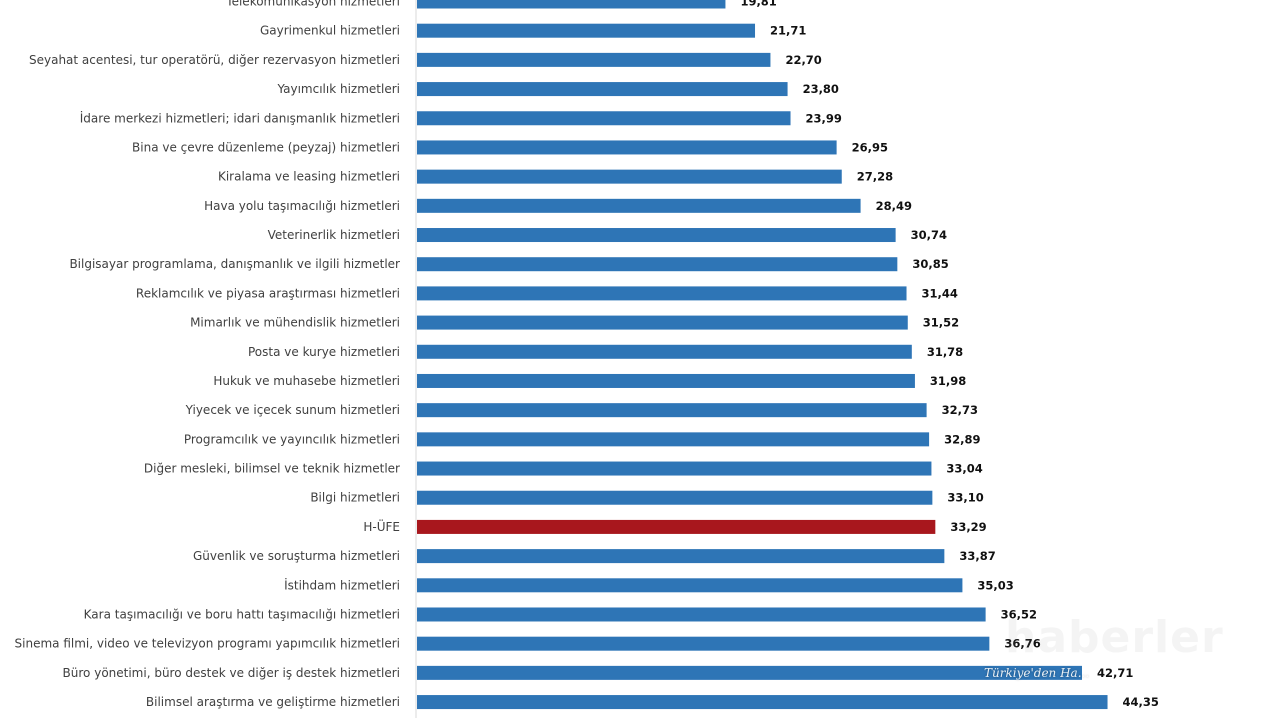 The height and width of the screenshot is (724, 1280). What do you see at coordinates (929, 235) in the screenshot?
I see `data-label: 30,74` at bounding box center [929, 235].